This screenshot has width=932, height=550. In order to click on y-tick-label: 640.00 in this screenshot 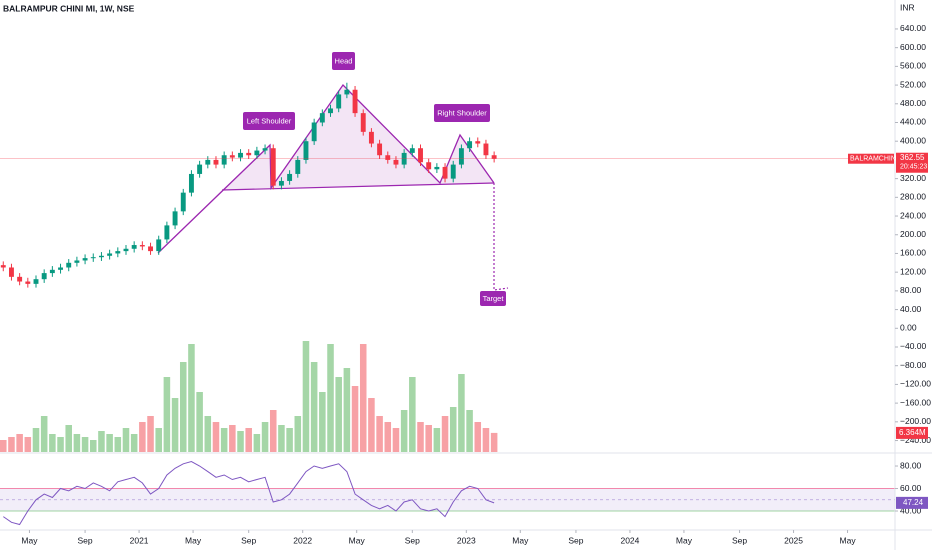, I will do `click(913, 28)`.